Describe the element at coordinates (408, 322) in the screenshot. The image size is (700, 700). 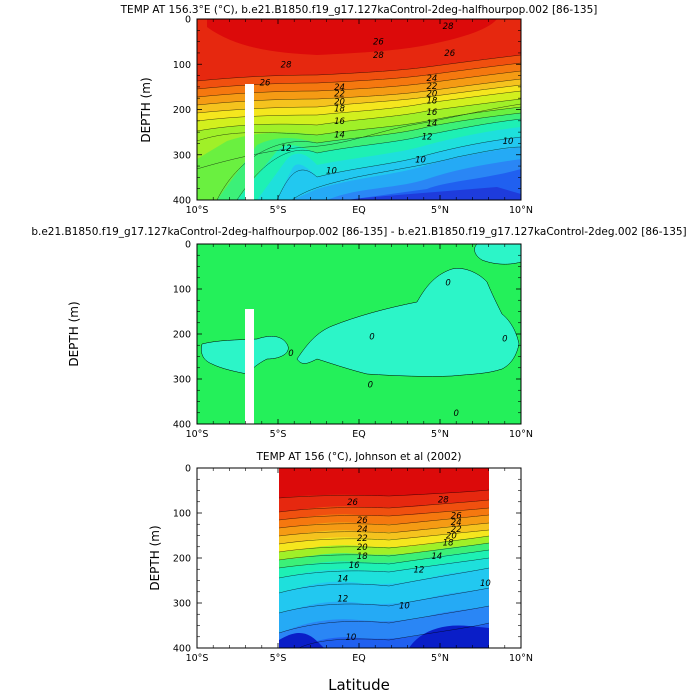
I see `panel2-region-main` at that location.